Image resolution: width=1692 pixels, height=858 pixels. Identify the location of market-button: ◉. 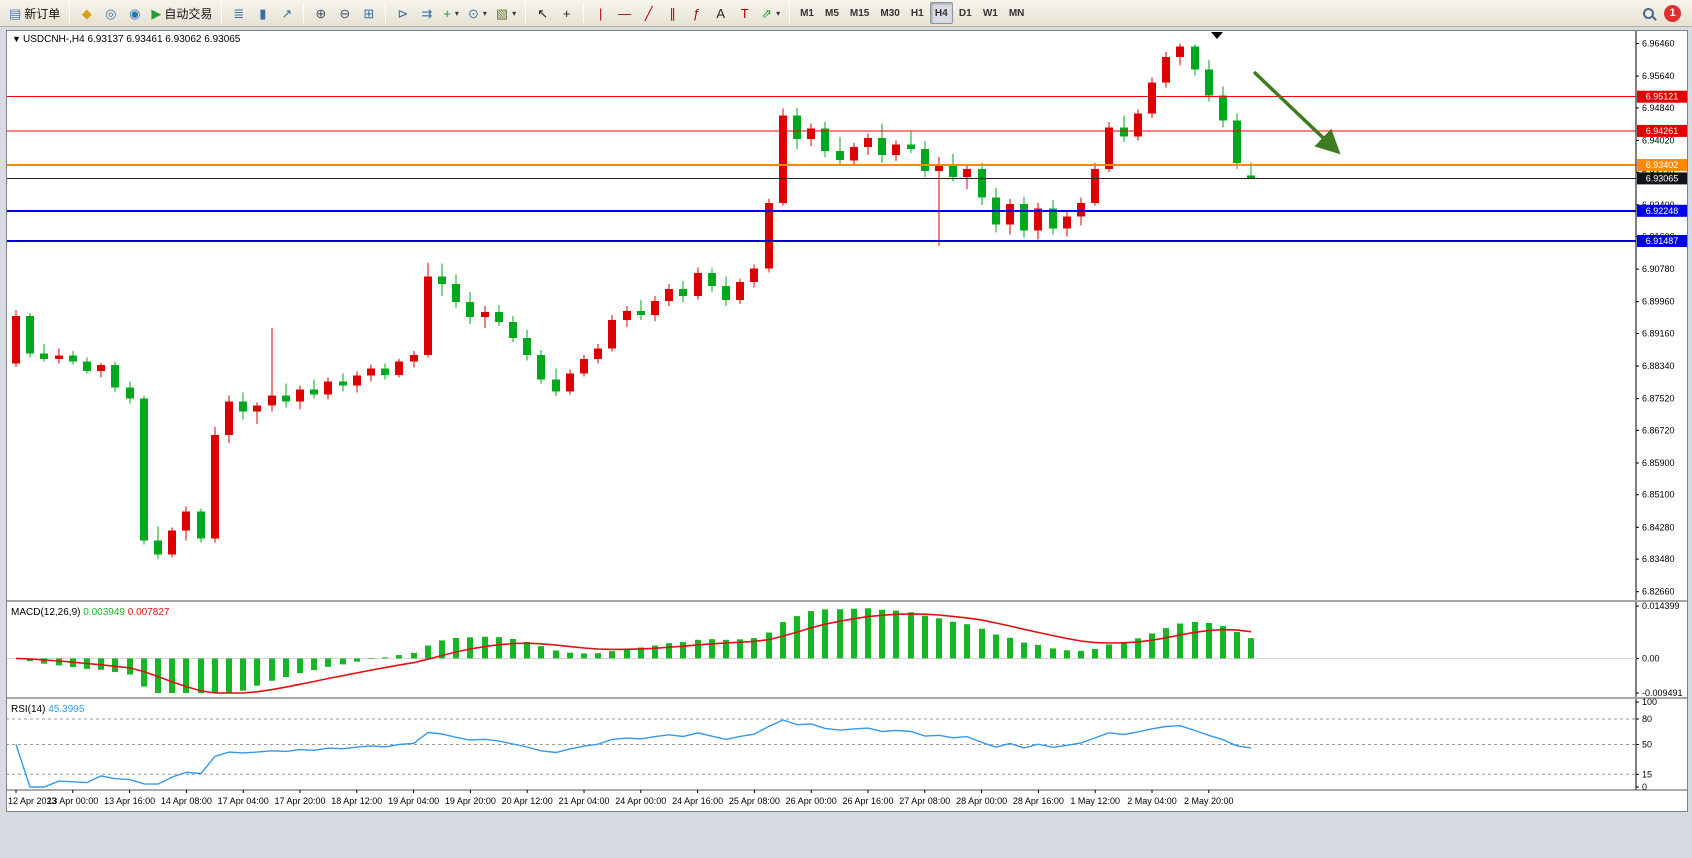
(134, 13).